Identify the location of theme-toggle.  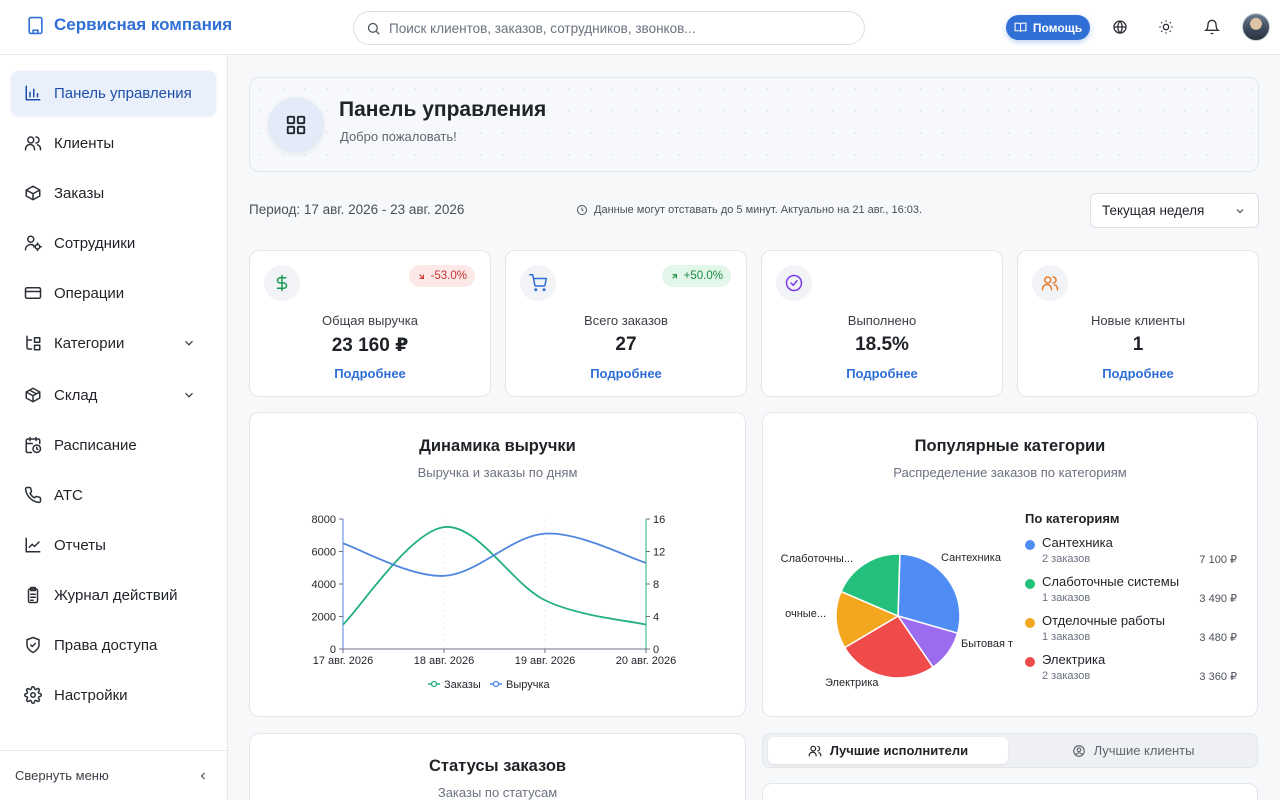
(1166, 27).